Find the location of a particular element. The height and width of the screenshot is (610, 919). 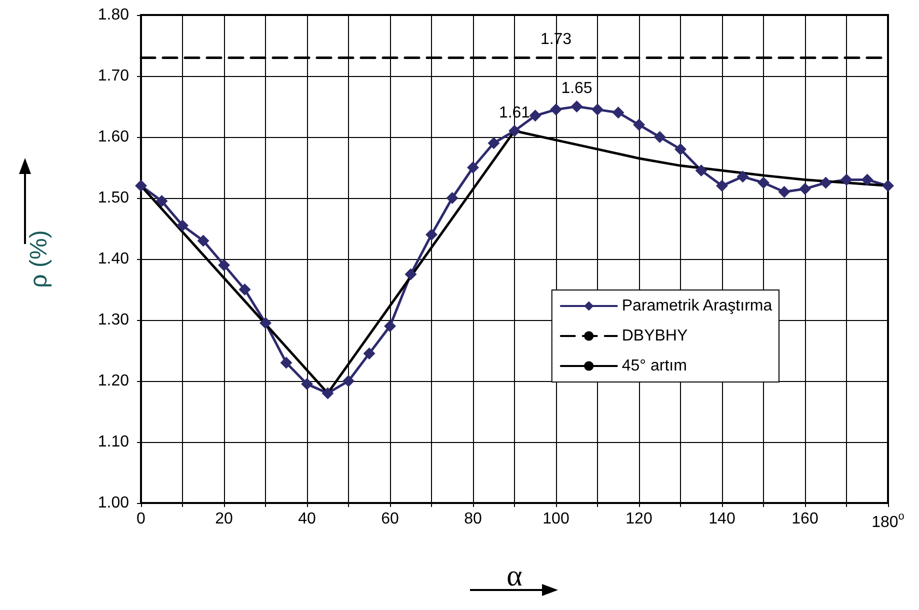

y-tick-label: 1.30 is located at coordinates (114, 320).